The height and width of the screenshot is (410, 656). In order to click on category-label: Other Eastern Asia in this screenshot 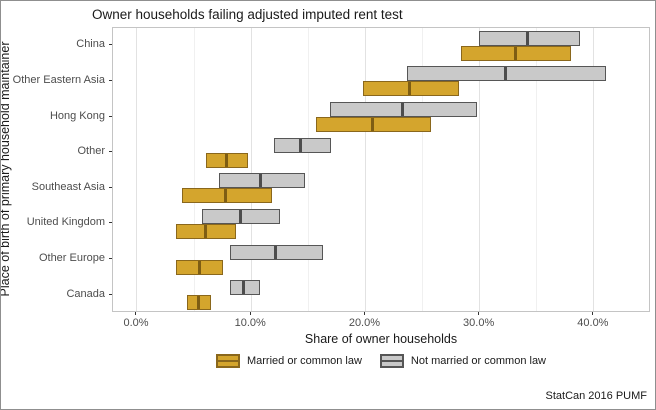, I will do `click(58, 79)`.